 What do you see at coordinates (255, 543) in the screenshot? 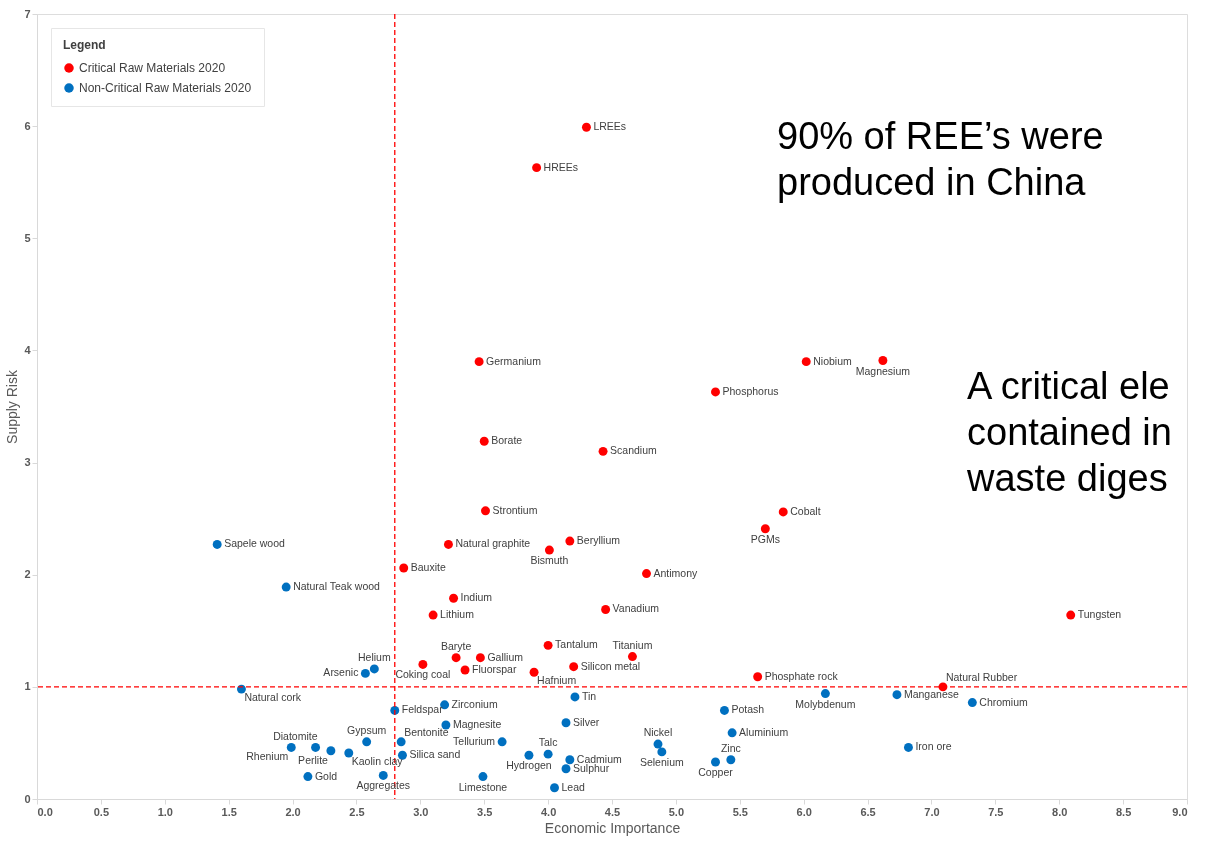
I see `data-label: Sapele wood` at bounding box center [255, 543].